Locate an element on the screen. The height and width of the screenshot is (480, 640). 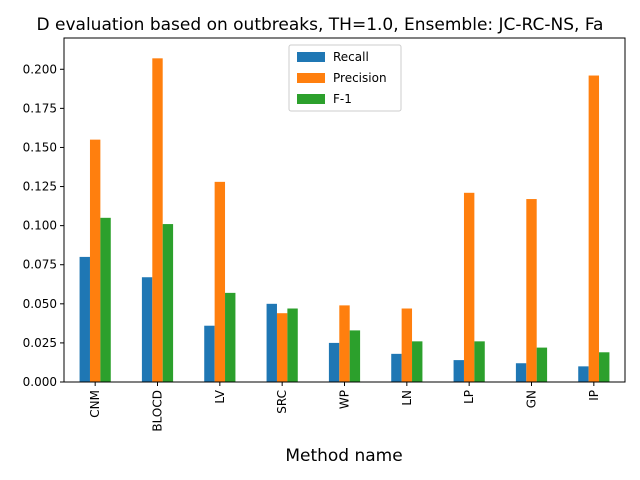
bar-recall-lp is located at coordinates (458, 371).